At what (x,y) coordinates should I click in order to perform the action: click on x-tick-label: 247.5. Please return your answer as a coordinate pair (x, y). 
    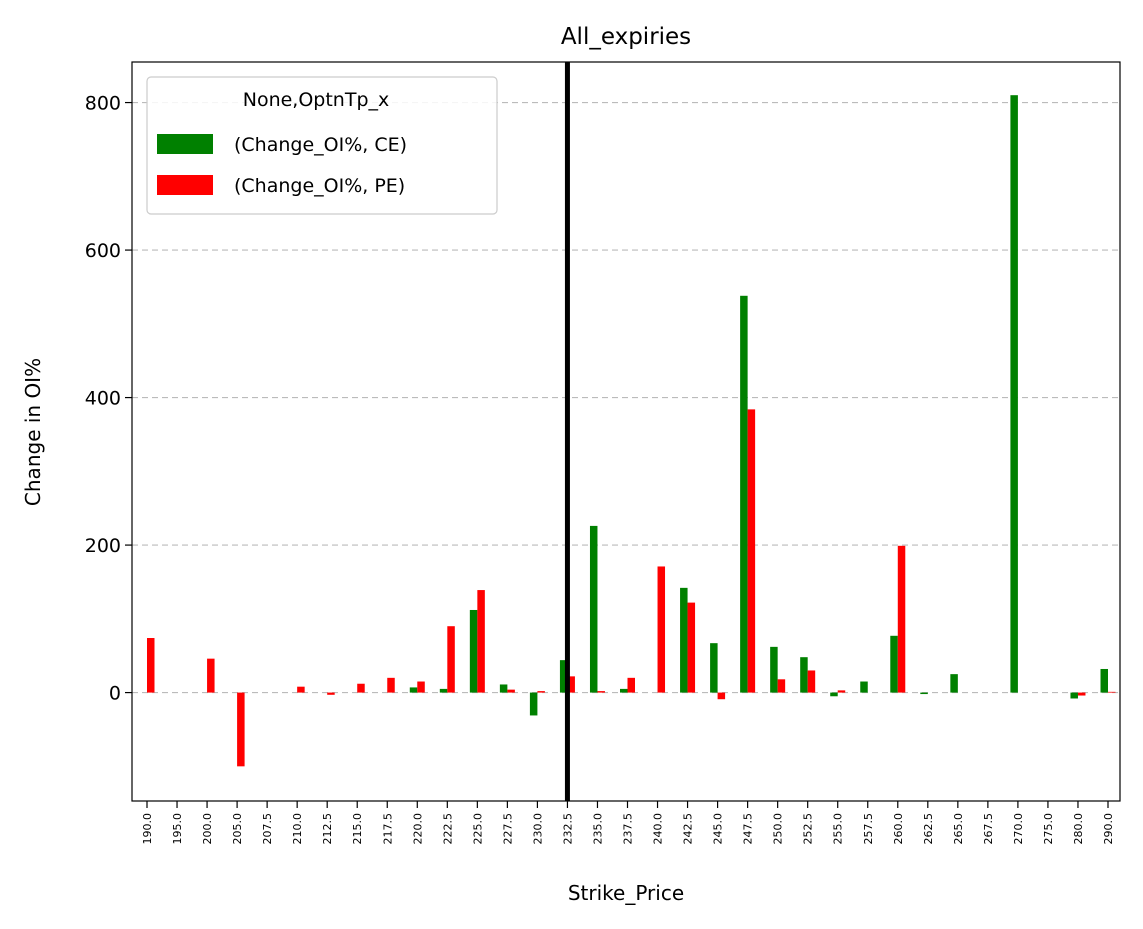
    Looking at the image, I should click on (748, 829).